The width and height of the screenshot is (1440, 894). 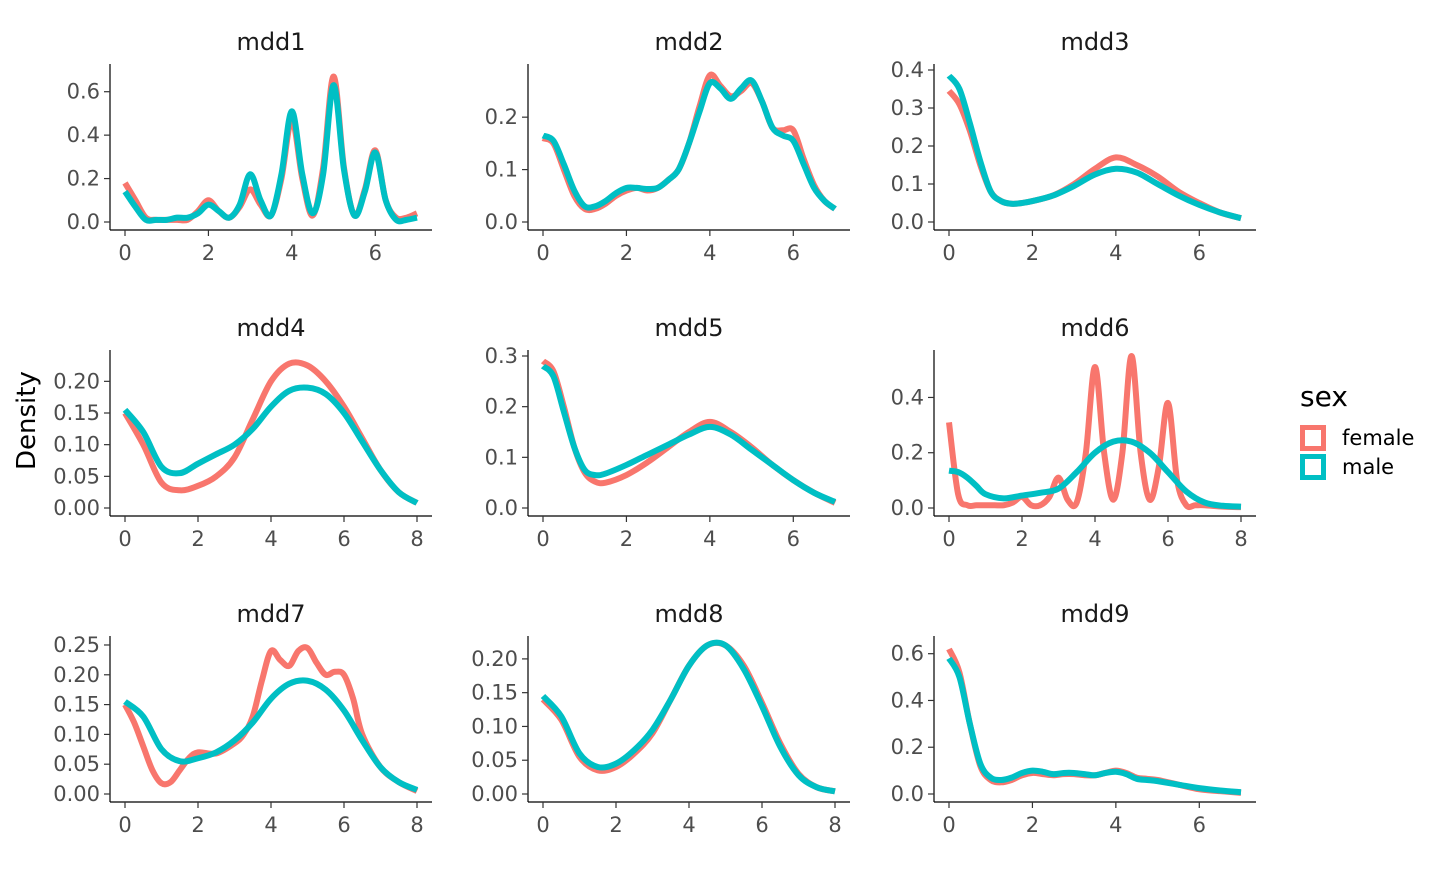 I want to click on panel-mdd1: mdd1 0 2 4 6 0.0 0.2 0.4 0.6, so click(x=249, y=146).